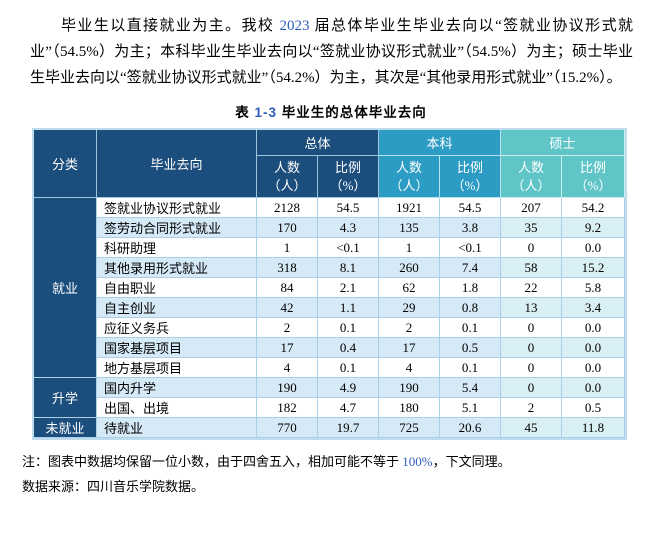 The width and height of the screenshot is (662, 540). Describe the element at coordinates (410, 408) in the screenshot. I see `value-cell: 180` at that location.